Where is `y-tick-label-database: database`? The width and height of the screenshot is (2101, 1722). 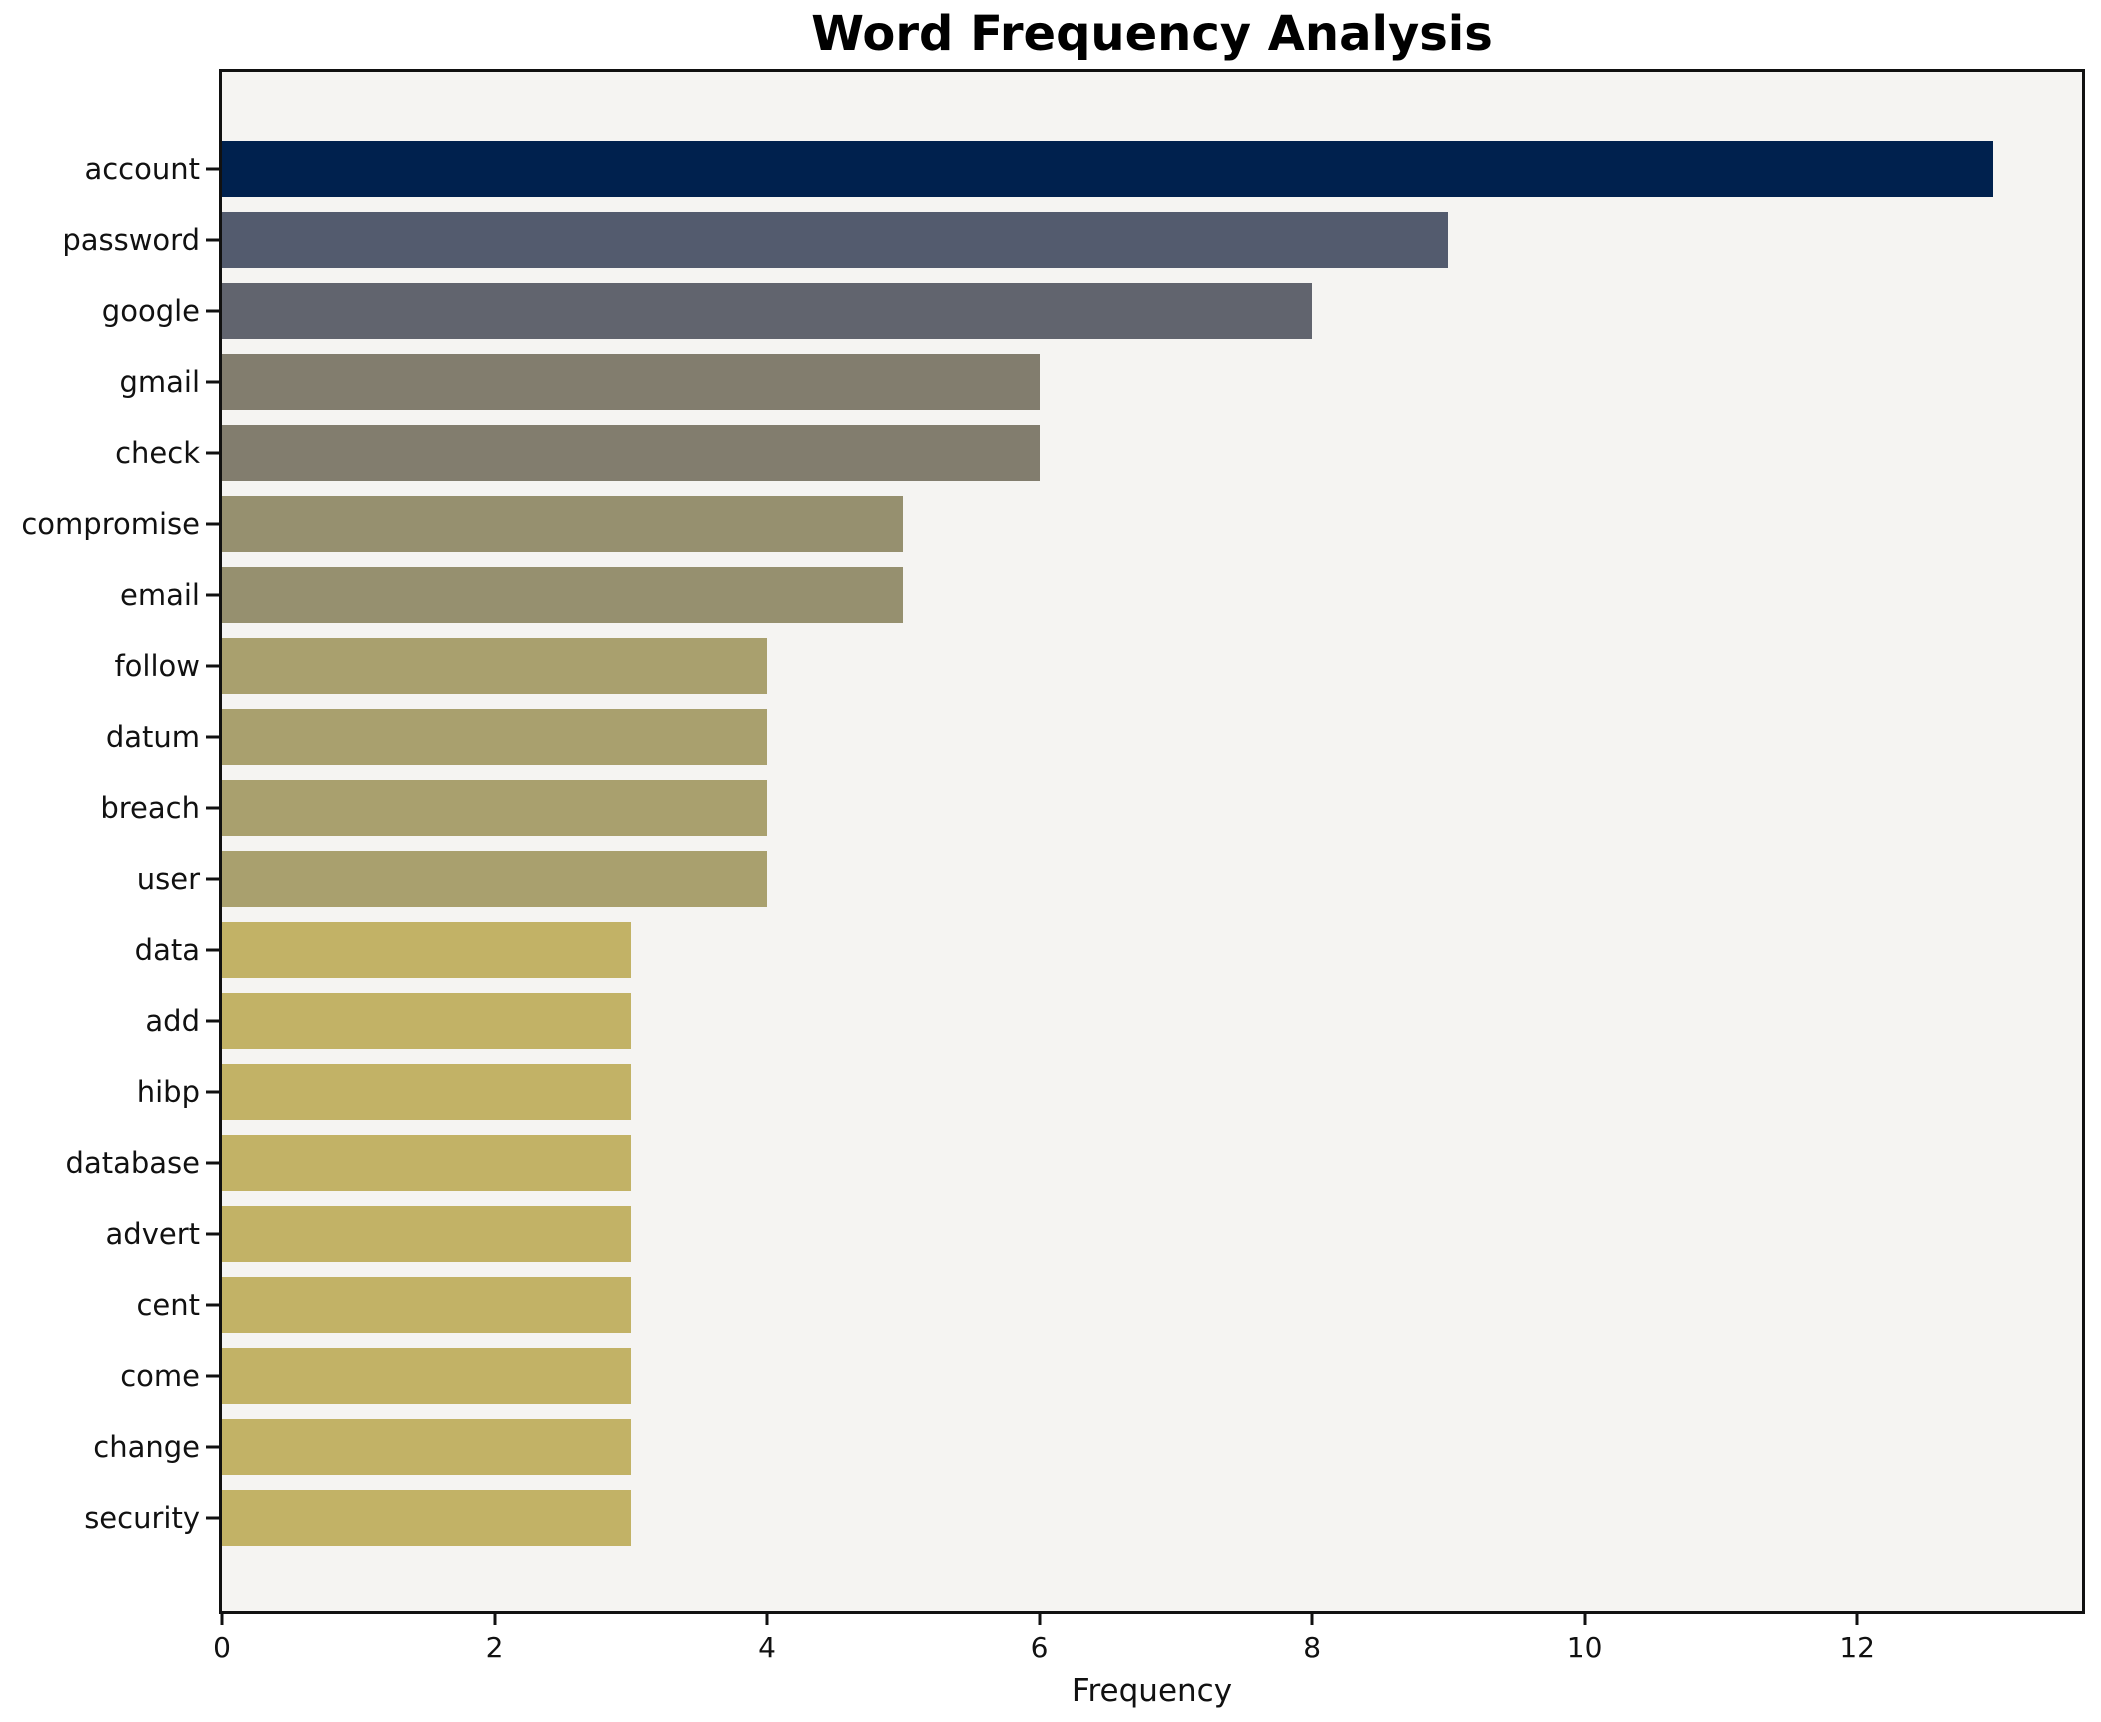
y-tick-label-database: database is located at coordinates (132, 1163).